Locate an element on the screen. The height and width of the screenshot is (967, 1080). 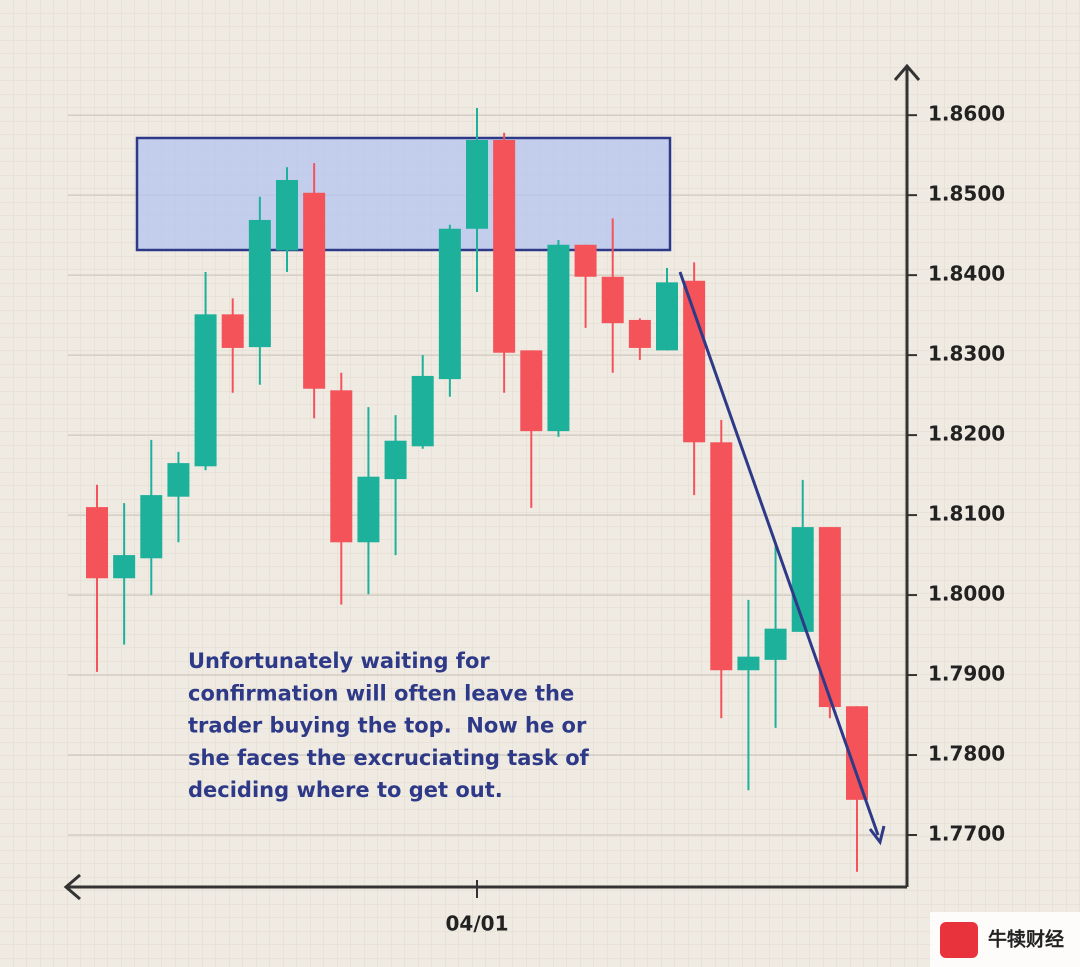
watermark: 牛犊财经 is located at coordinates (1026, 939).